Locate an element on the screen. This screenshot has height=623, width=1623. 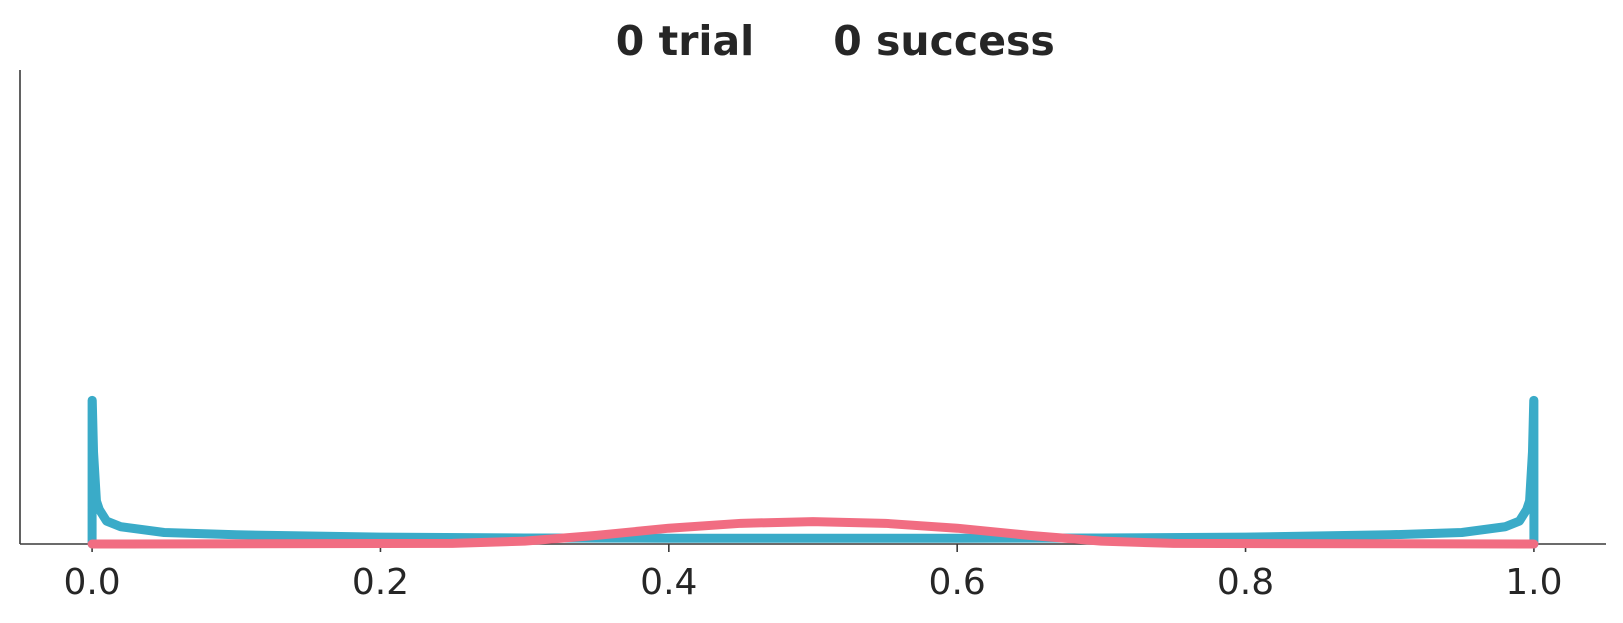
chart-title-trials: 0 trial is located at coordinates (685, 41).